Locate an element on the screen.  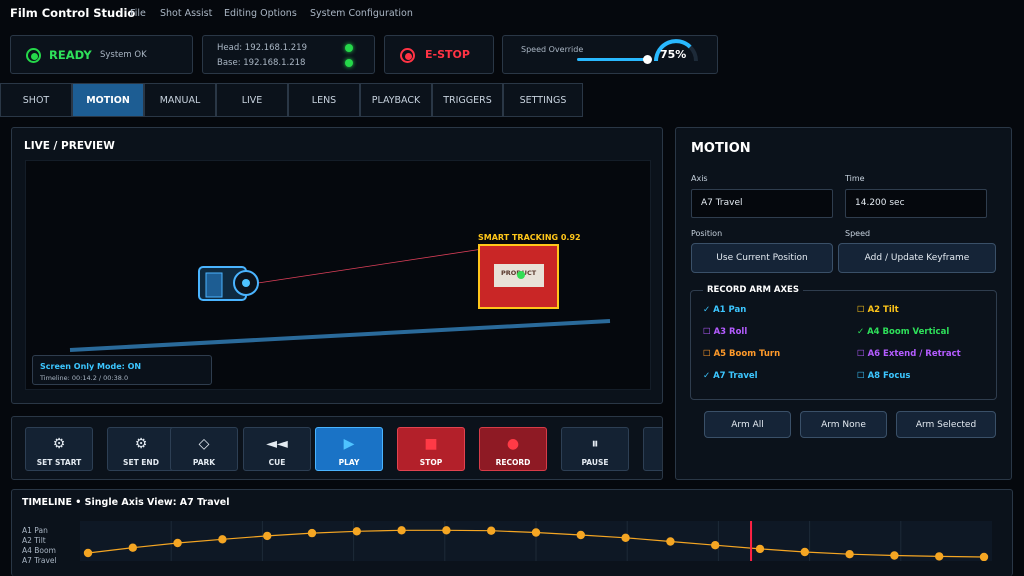
set-end-button: ⚙ SET END is located at coordinates (141, 449).